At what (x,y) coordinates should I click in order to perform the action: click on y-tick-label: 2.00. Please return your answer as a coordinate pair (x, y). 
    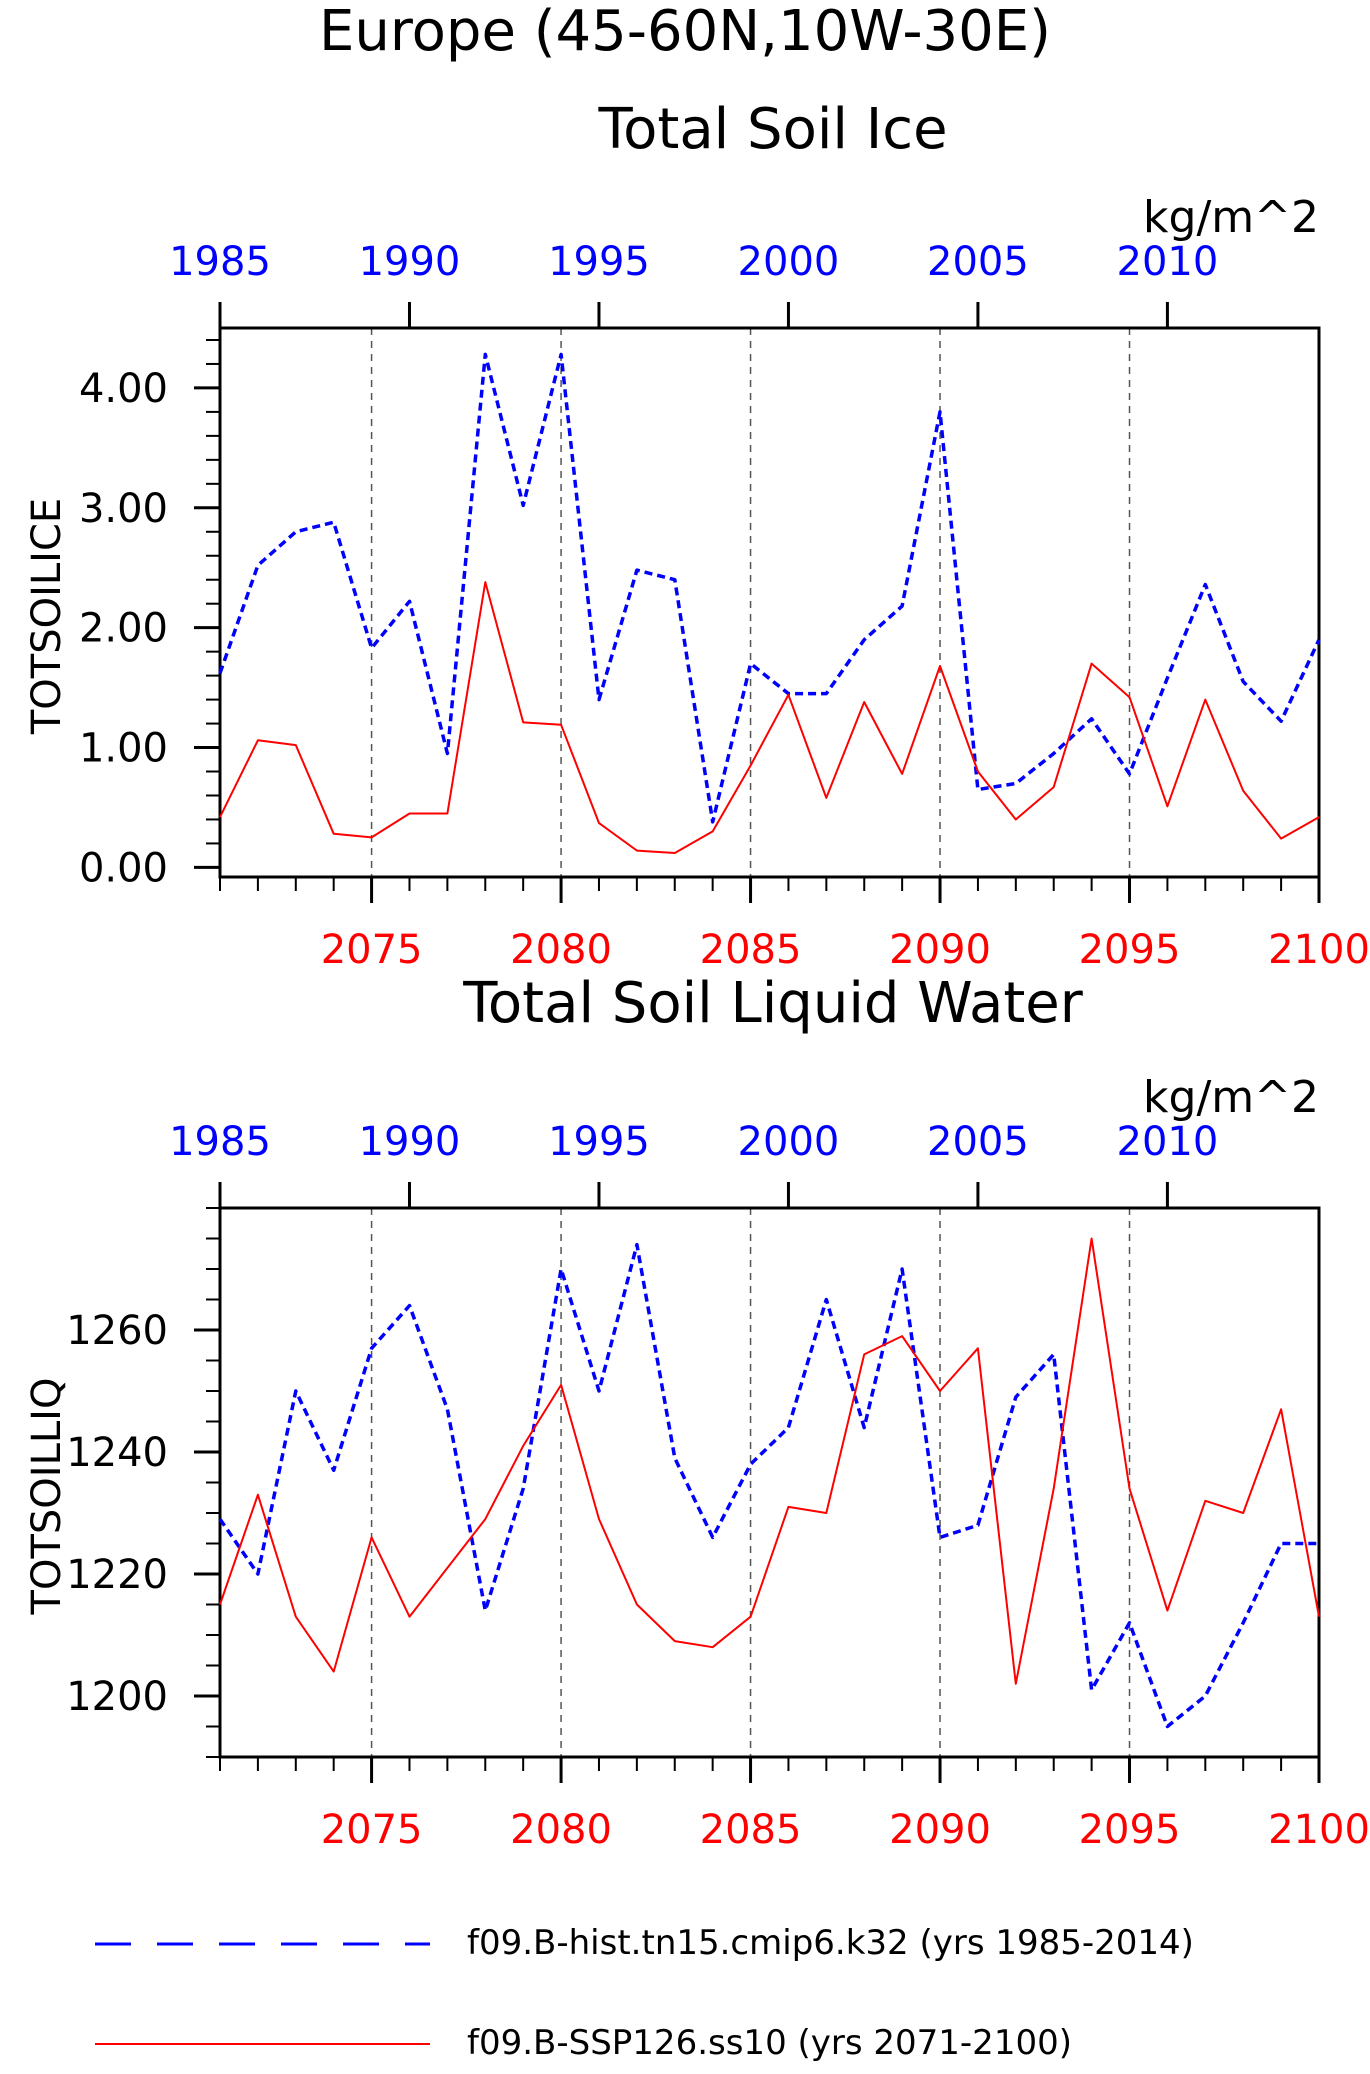
    Looking at the image, I should click on (123, 629).